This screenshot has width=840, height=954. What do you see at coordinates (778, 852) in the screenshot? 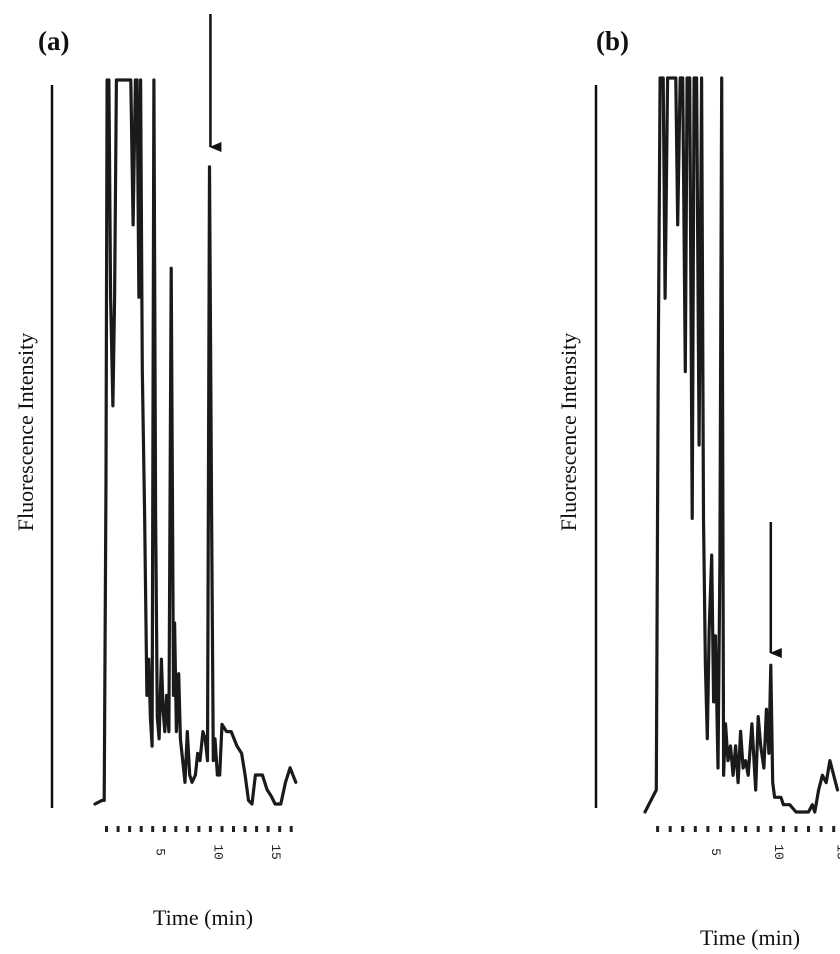
I see `panel-b-x-tick-label-10: 10` at bounding box center [778, 852].